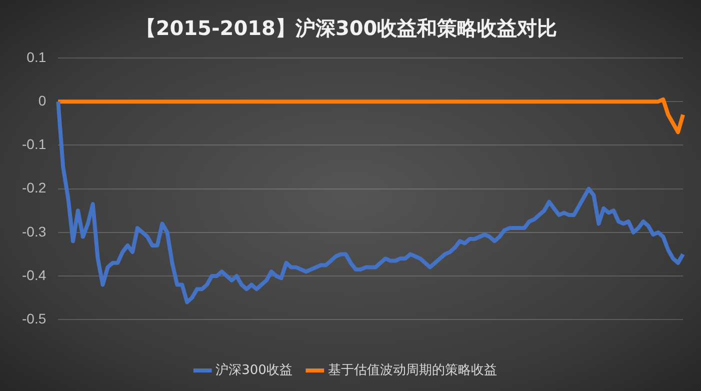  Describe the element at coordinates (36, 56) in the screenshot. I see `y-tick-label: 0.1` at that location.